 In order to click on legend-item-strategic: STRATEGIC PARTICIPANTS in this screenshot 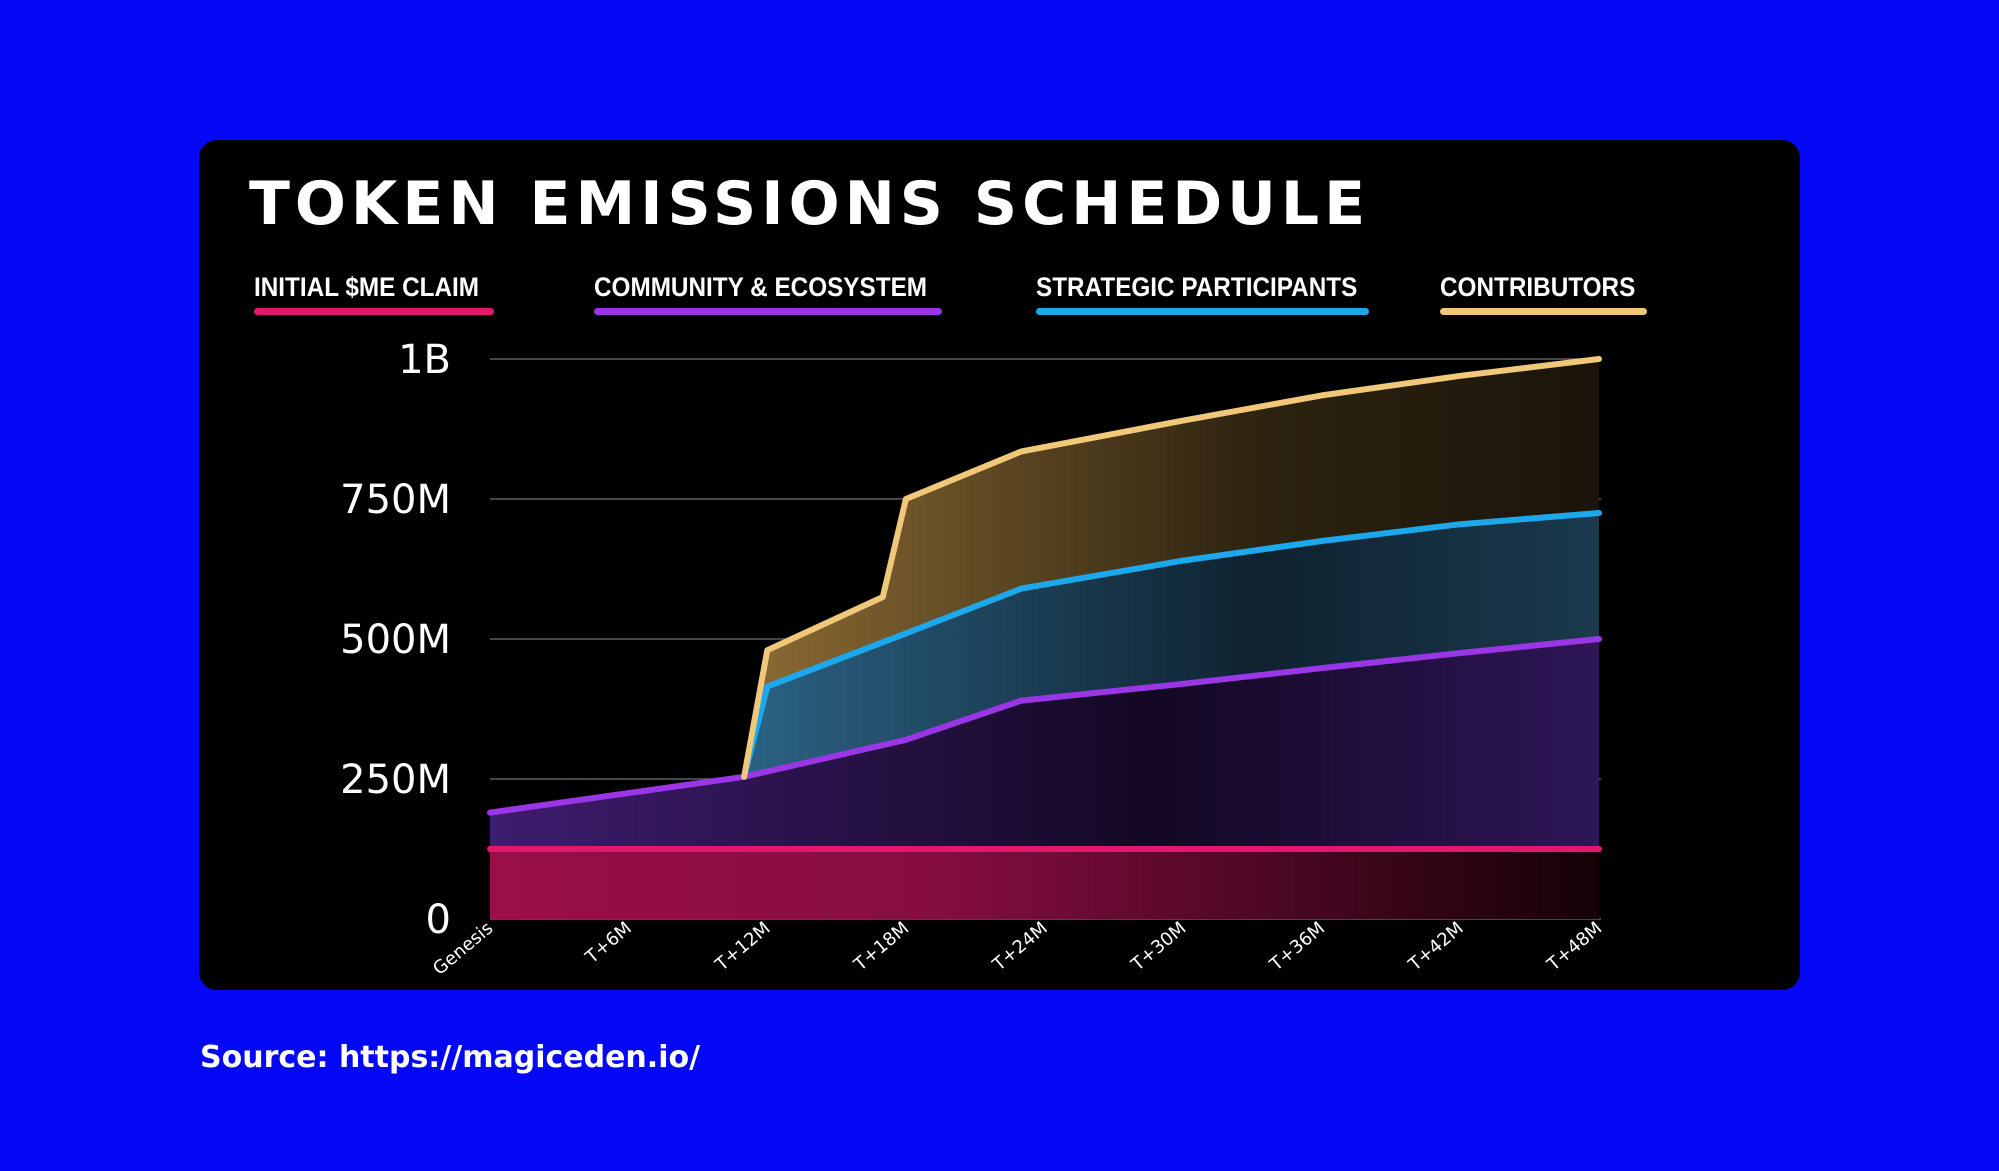, I will do `click(1214, 292)`.